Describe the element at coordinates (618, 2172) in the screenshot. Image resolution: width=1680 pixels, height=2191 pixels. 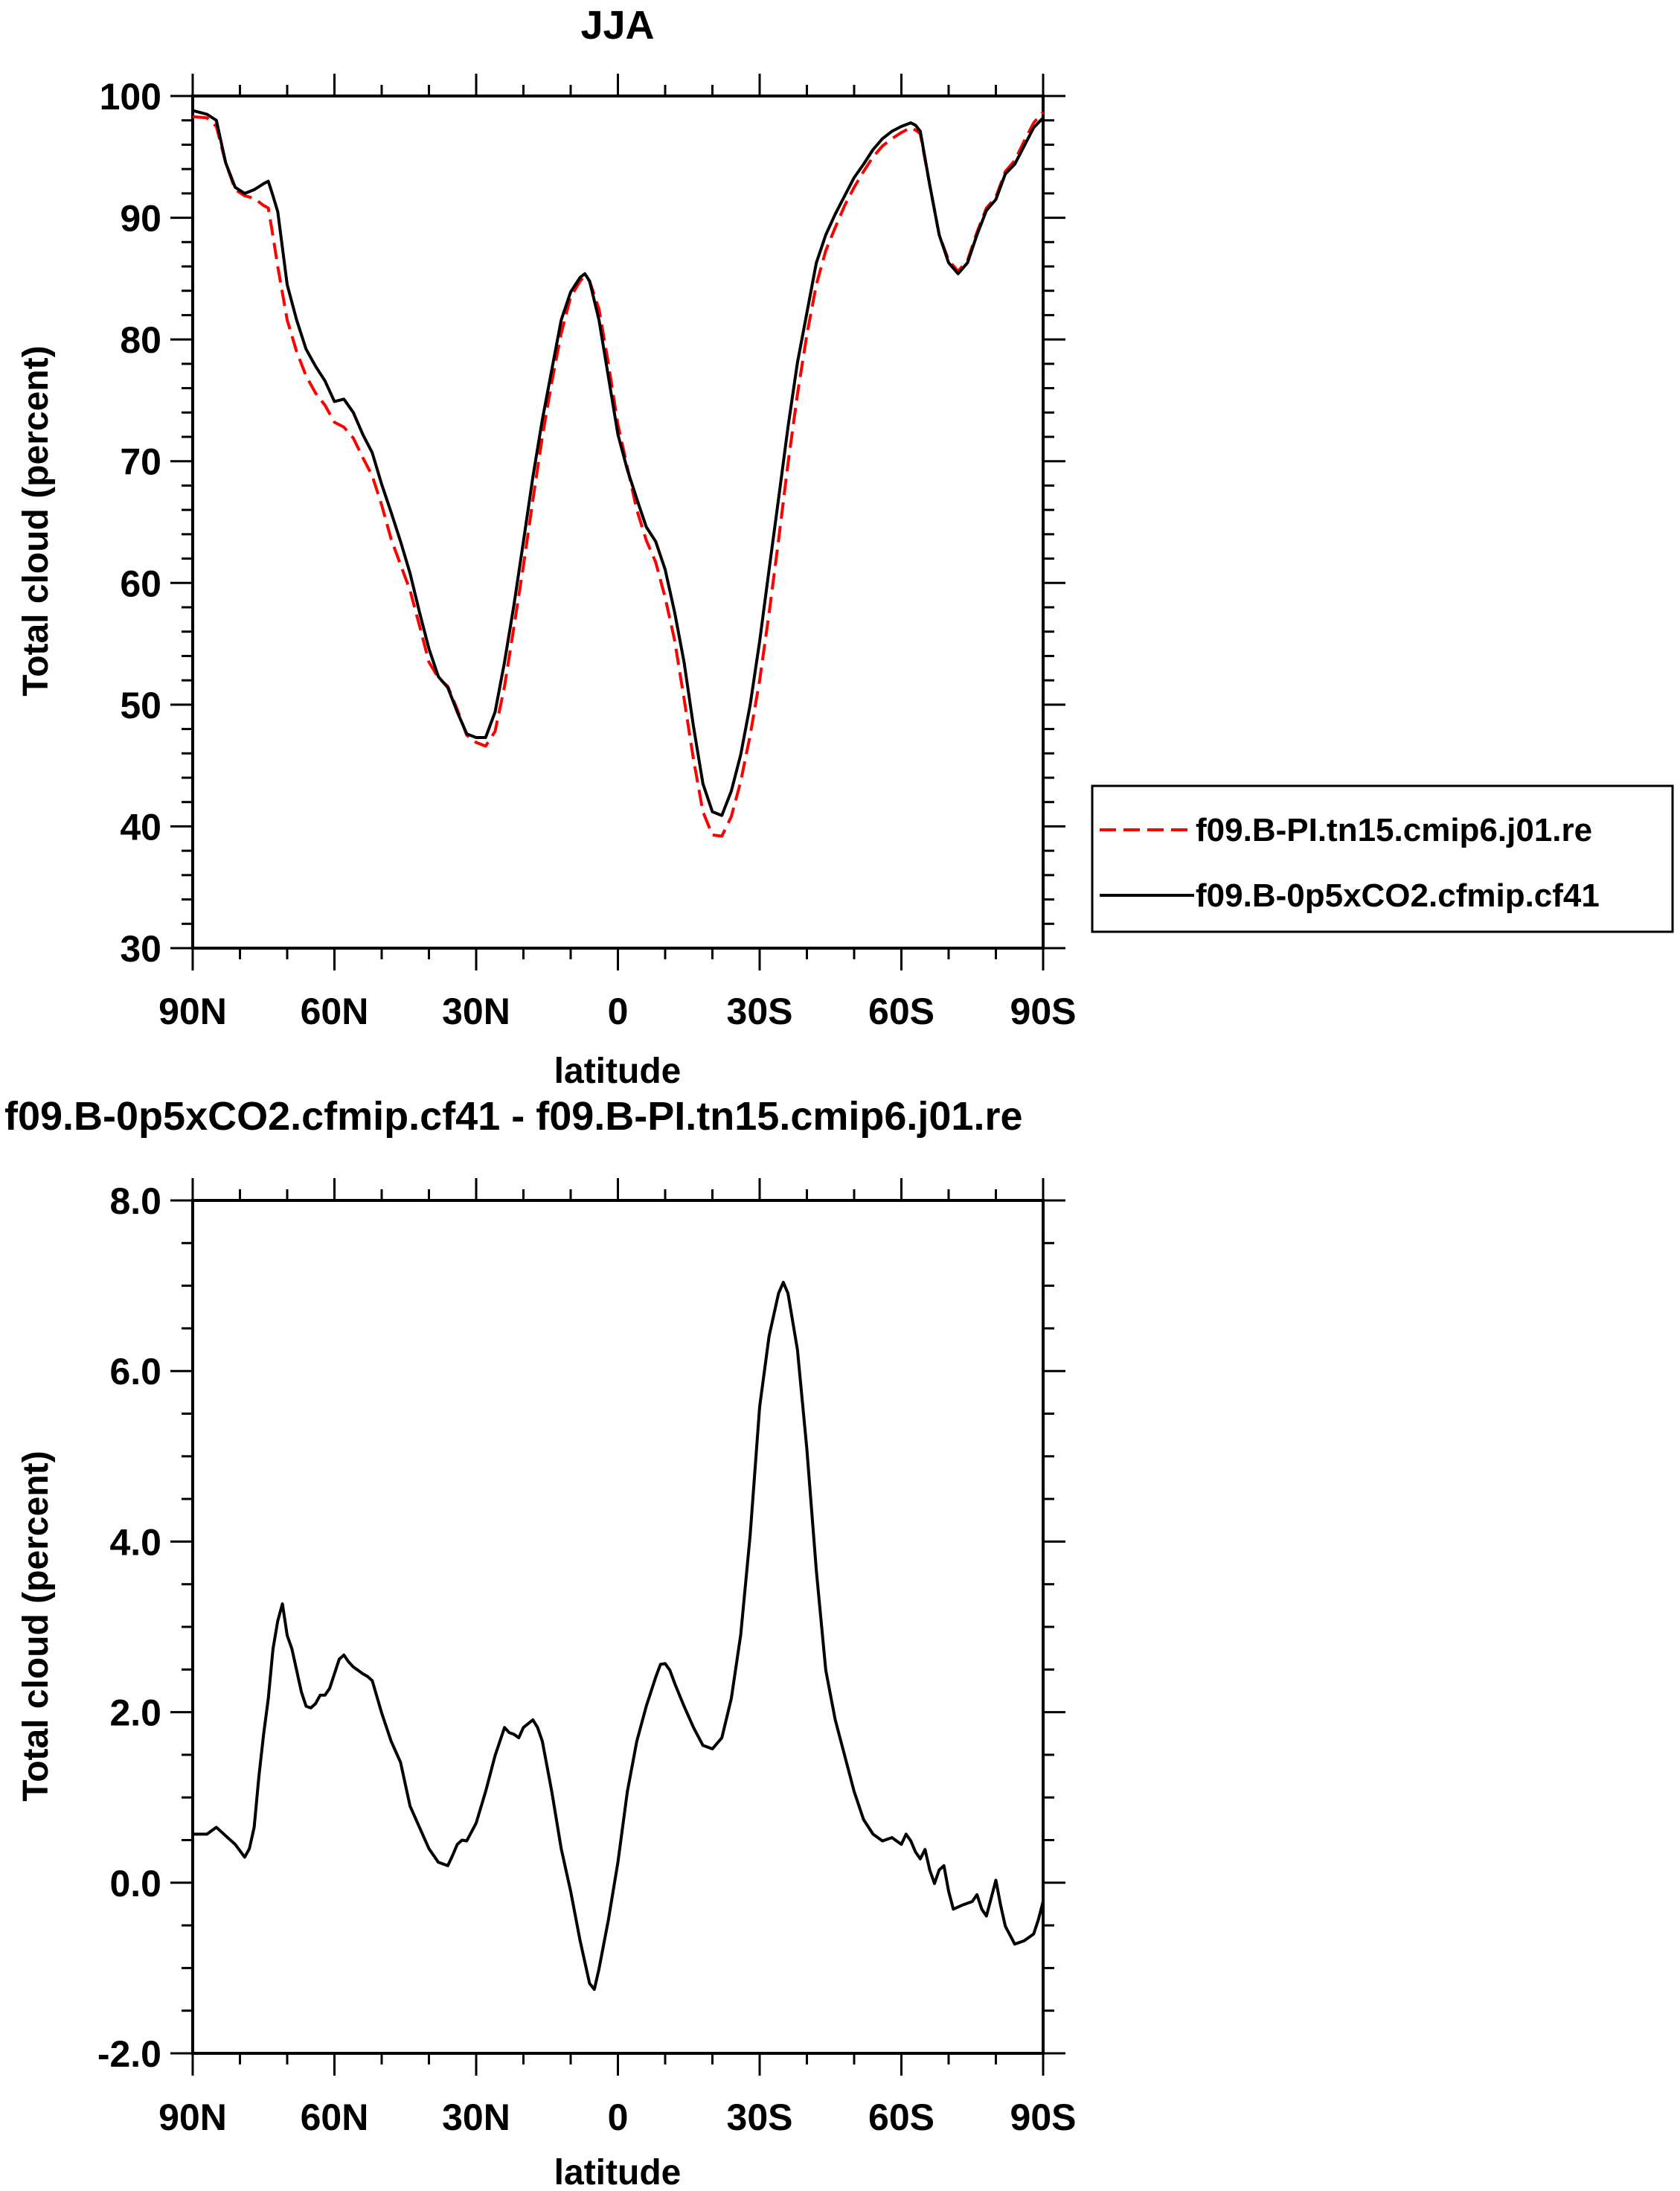
I see `bottom-x-label: latitude` at that location.